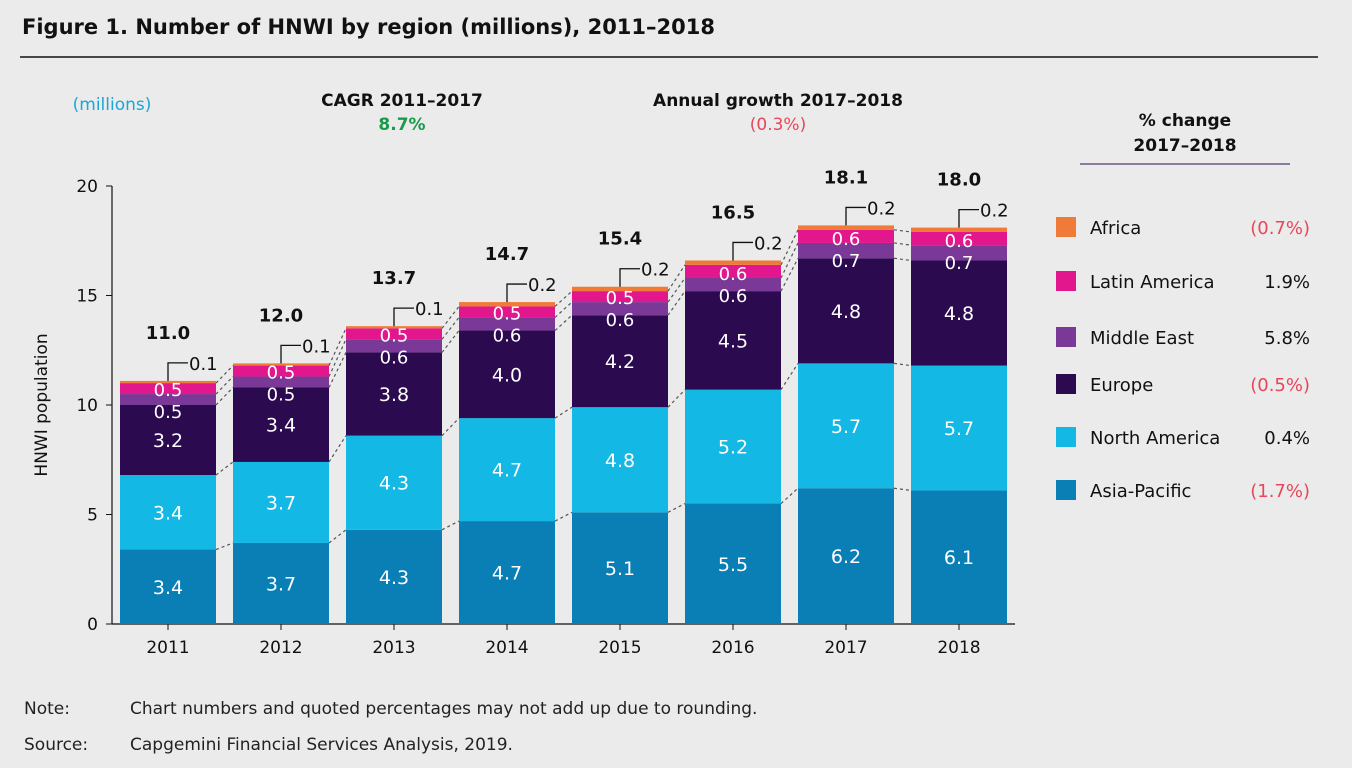 This screenshot has height=768, width=1352. I want to click on x-tick-label: 2017, so click(845, 648).